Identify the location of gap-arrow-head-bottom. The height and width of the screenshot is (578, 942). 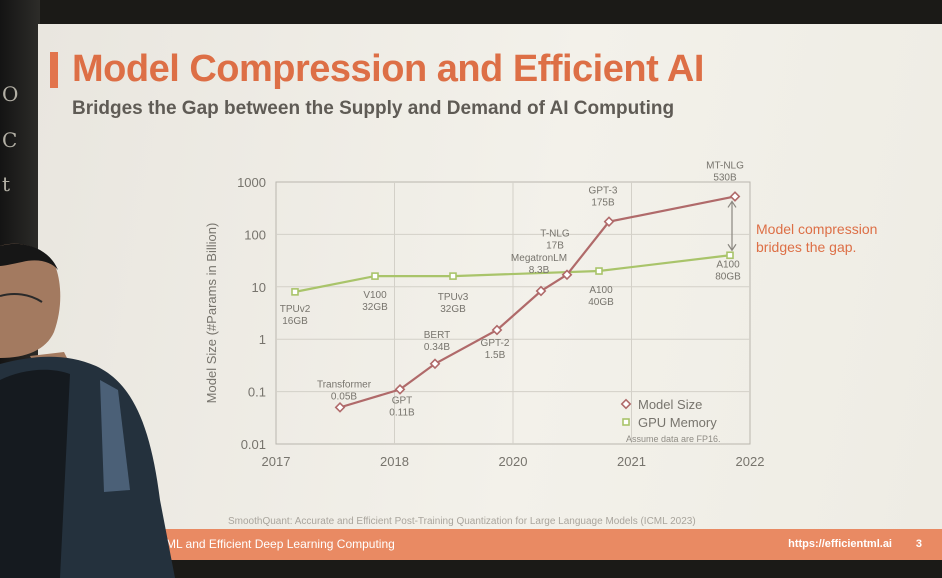
(732, 247).